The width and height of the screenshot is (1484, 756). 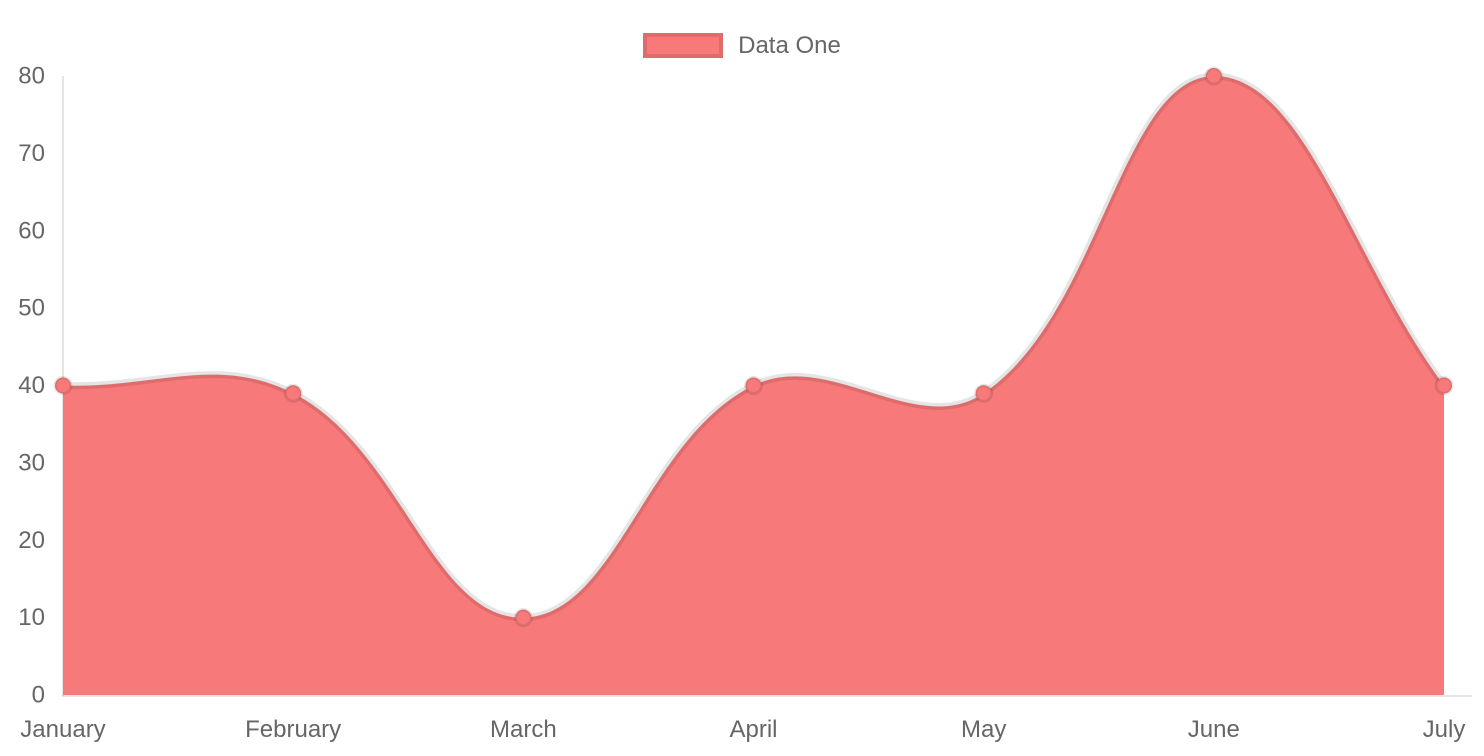 I want to click on y-axis-tick-label: 0, so click(x=38, y=695).